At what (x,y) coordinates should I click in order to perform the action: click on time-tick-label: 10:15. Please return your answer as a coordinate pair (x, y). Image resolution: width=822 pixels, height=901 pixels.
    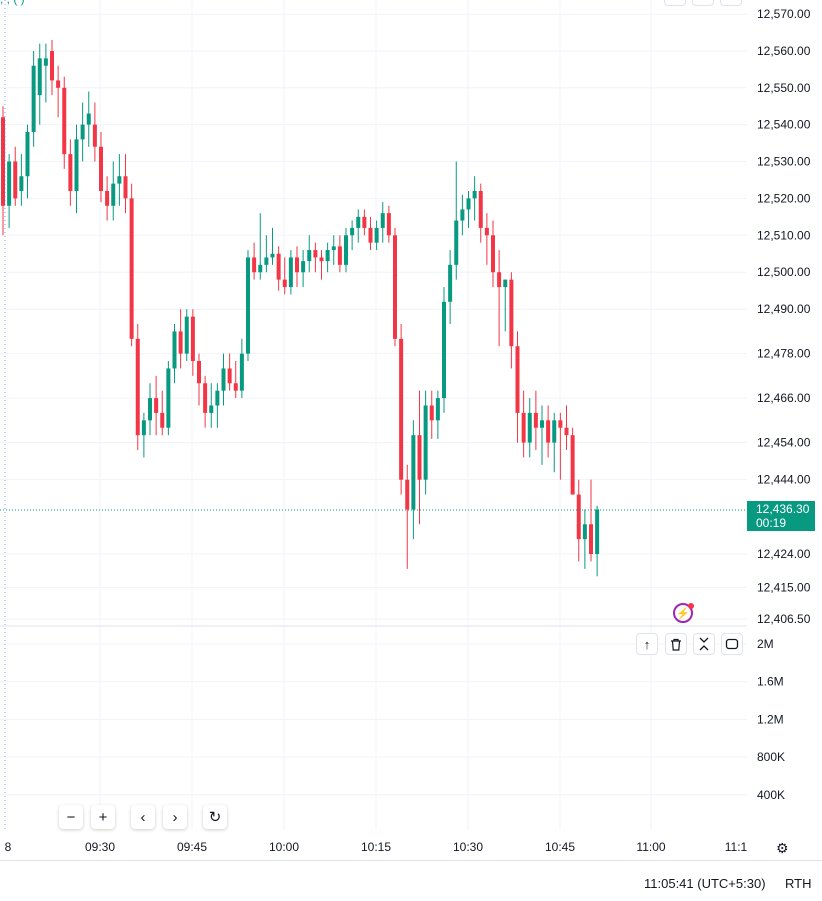
    Looking at the image, I should click on (376, 847).